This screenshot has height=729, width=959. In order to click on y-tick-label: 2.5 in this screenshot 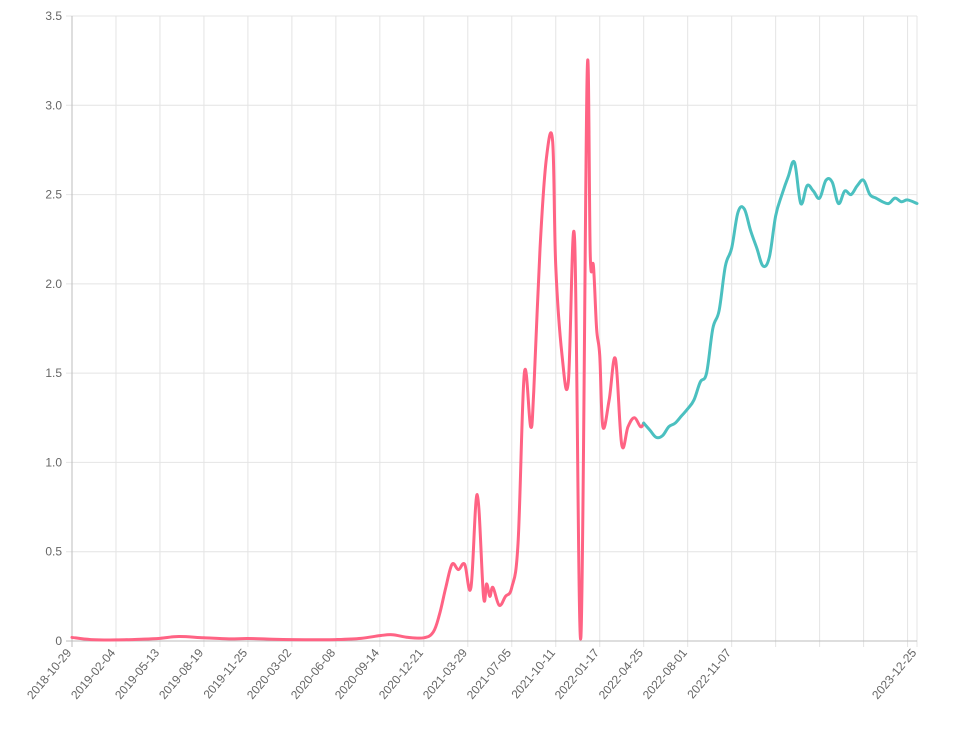, I will do `click(53, 195)`.